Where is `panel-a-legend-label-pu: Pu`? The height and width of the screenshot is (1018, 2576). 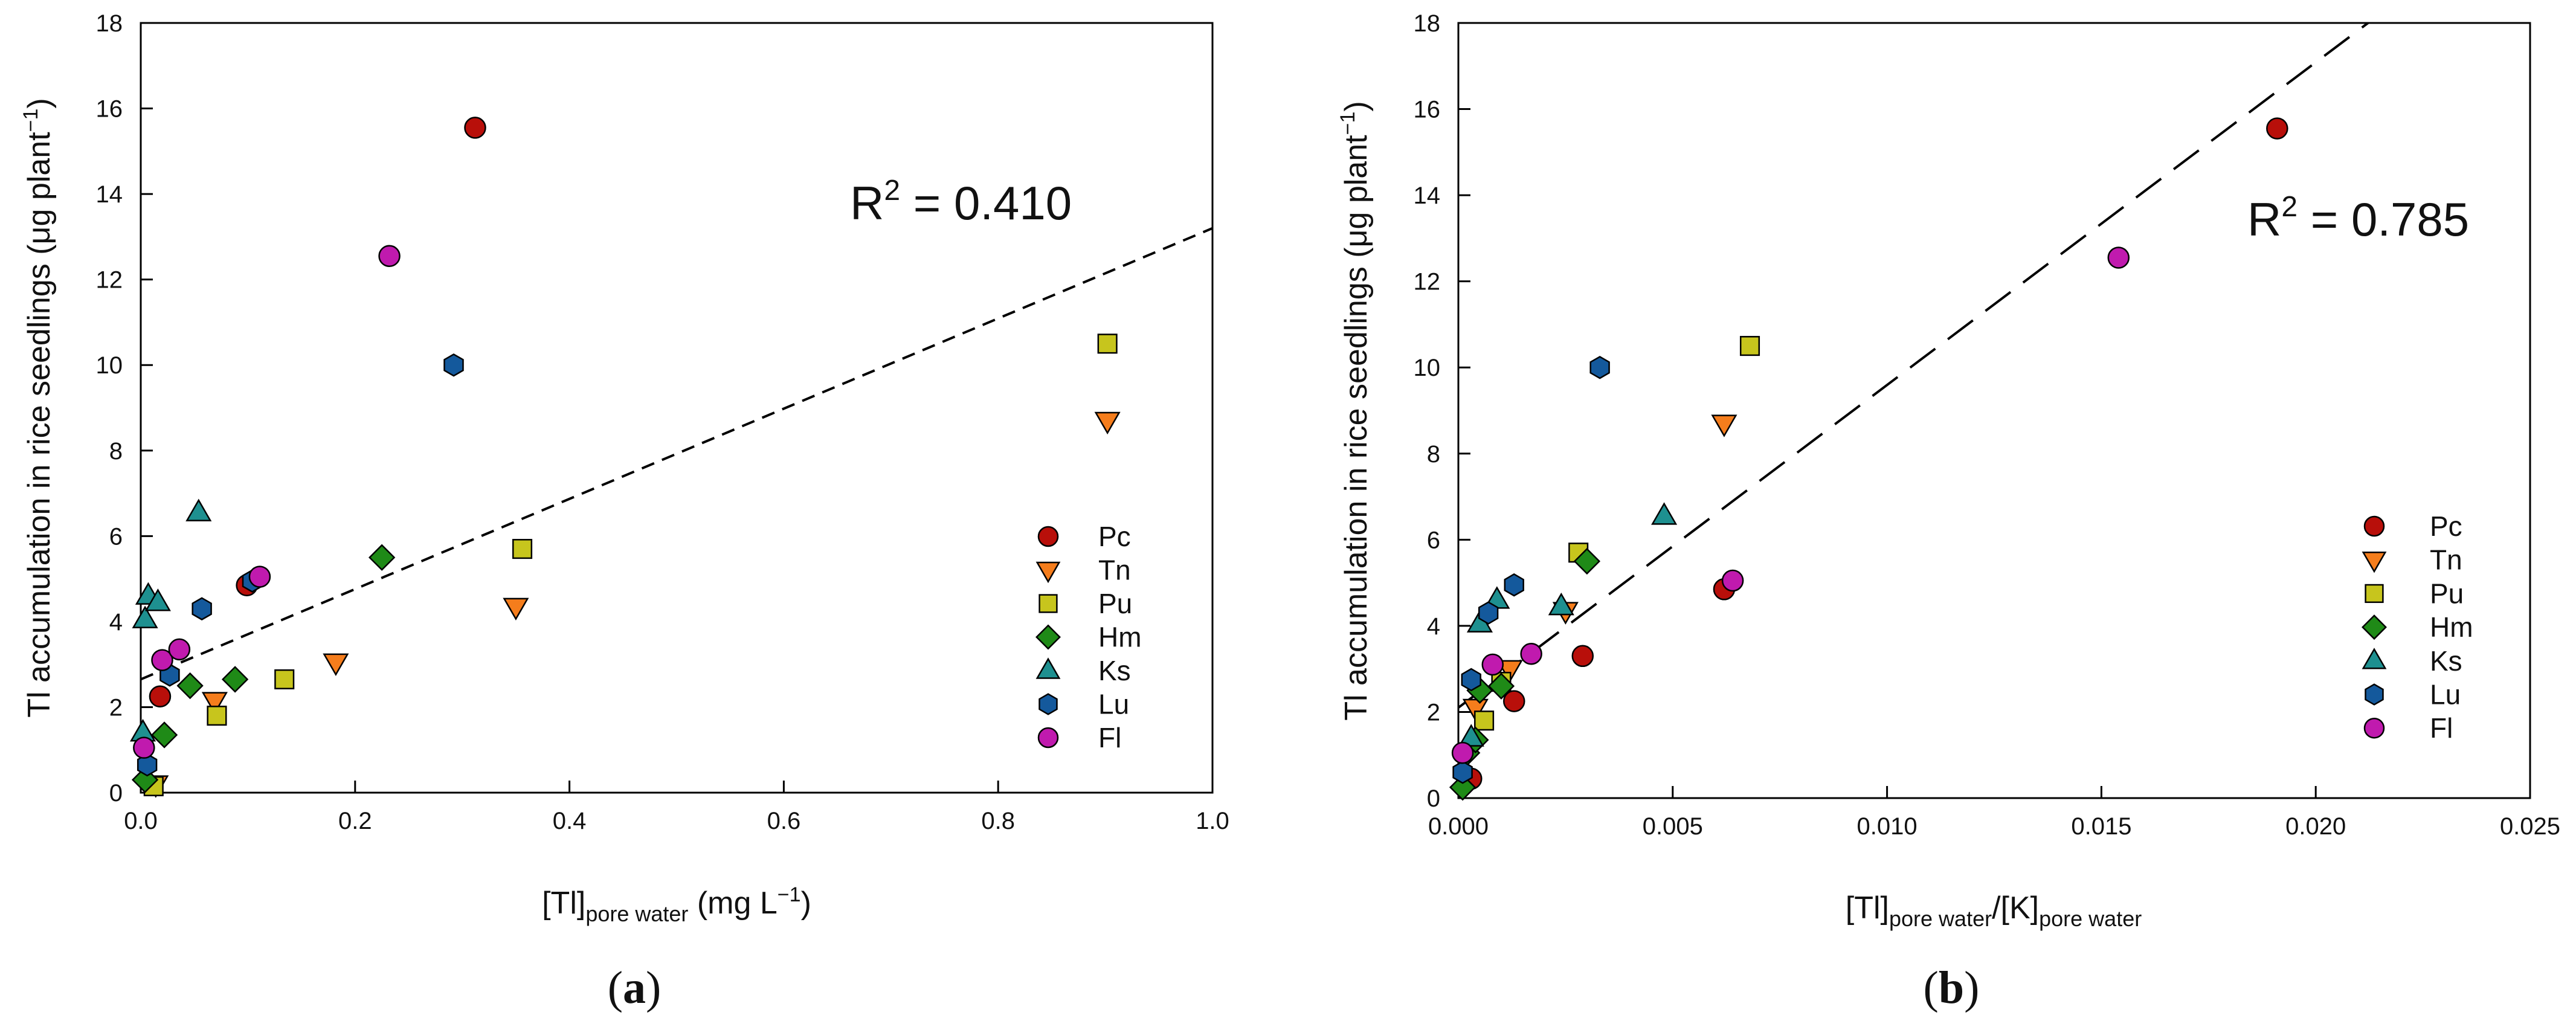 panel-a-legend-label-pu: Pu is located at coordinates (1115, 604).